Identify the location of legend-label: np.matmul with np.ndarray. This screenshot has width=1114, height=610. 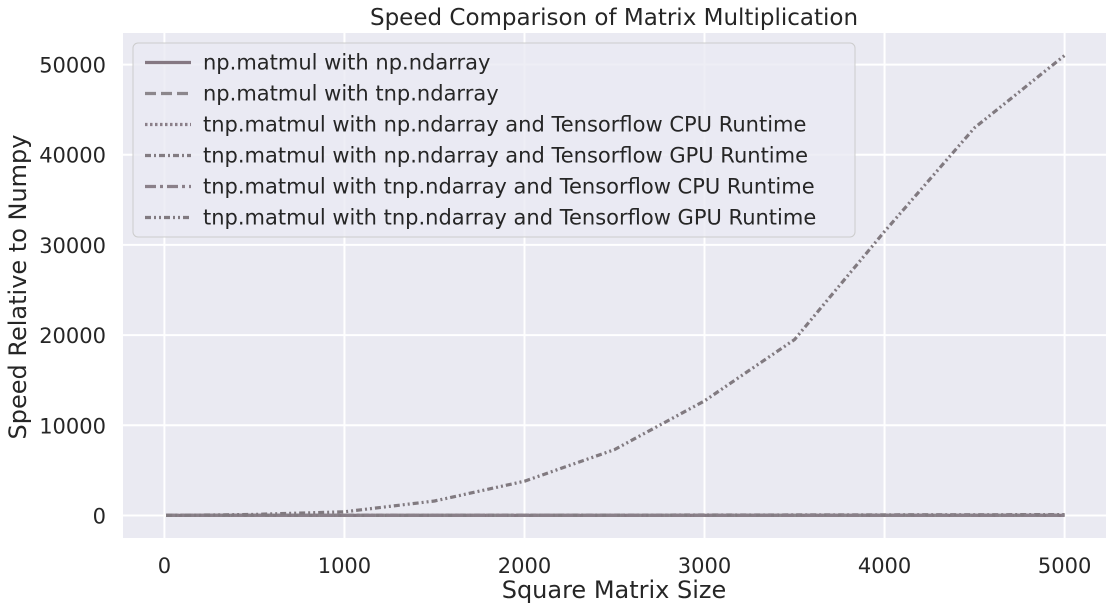
(346, 63).